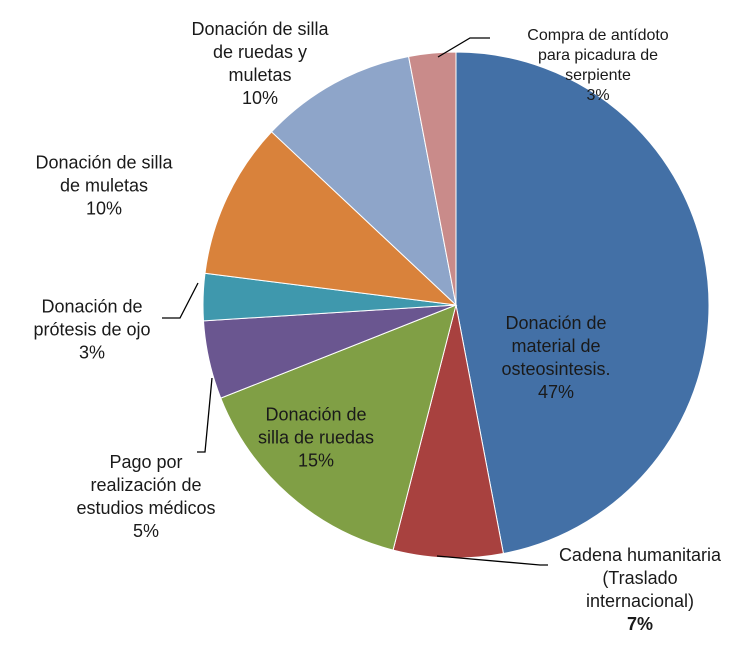  I want to click on value-label: 5%, so click(145, 531).